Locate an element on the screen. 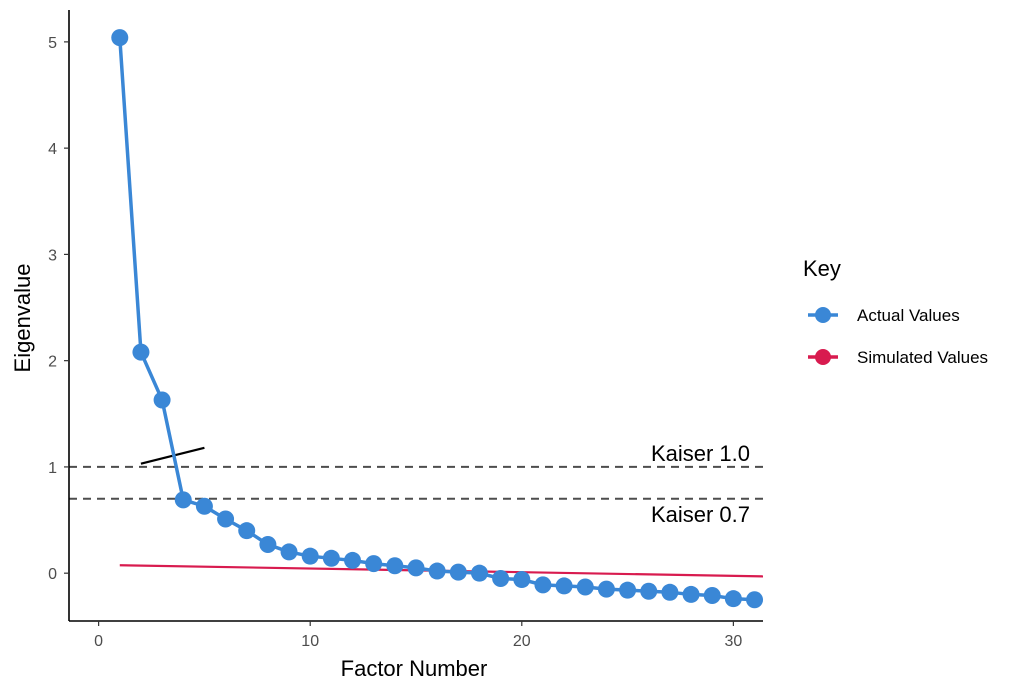  kaiser-labels: Kaiser 1.0 Kaiser 0.7 is located at coordinates (700, 484).